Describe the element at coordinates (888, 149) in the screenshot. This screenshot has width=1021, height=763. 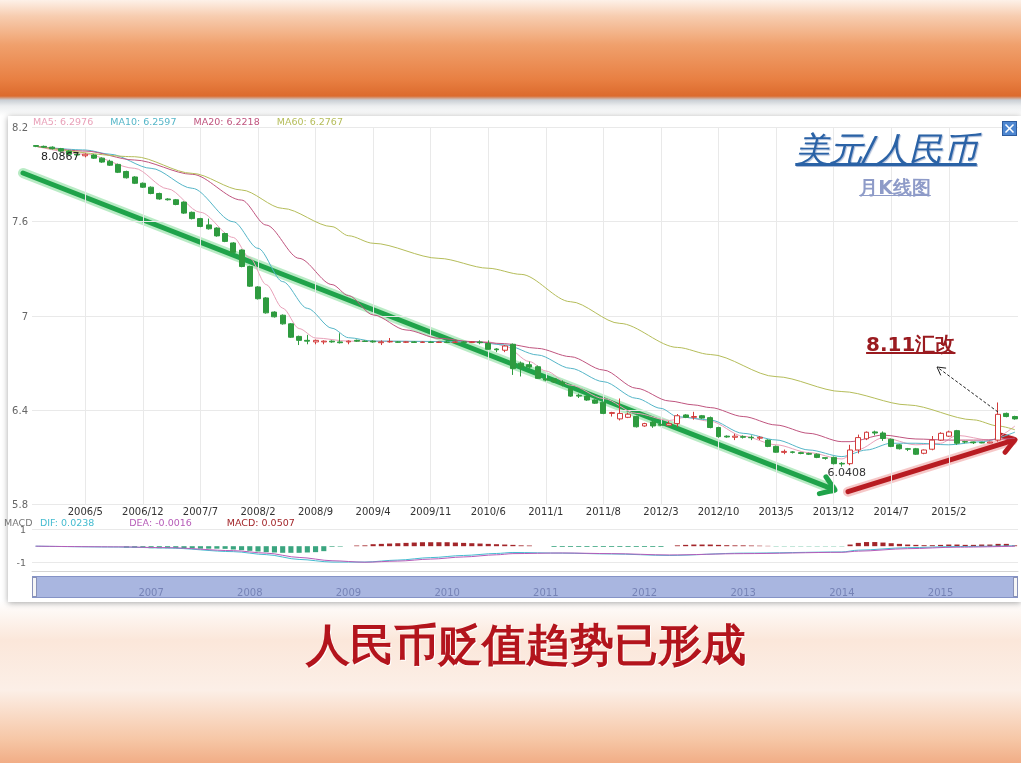
I see `chart-title: 美元/人民币` at that location.